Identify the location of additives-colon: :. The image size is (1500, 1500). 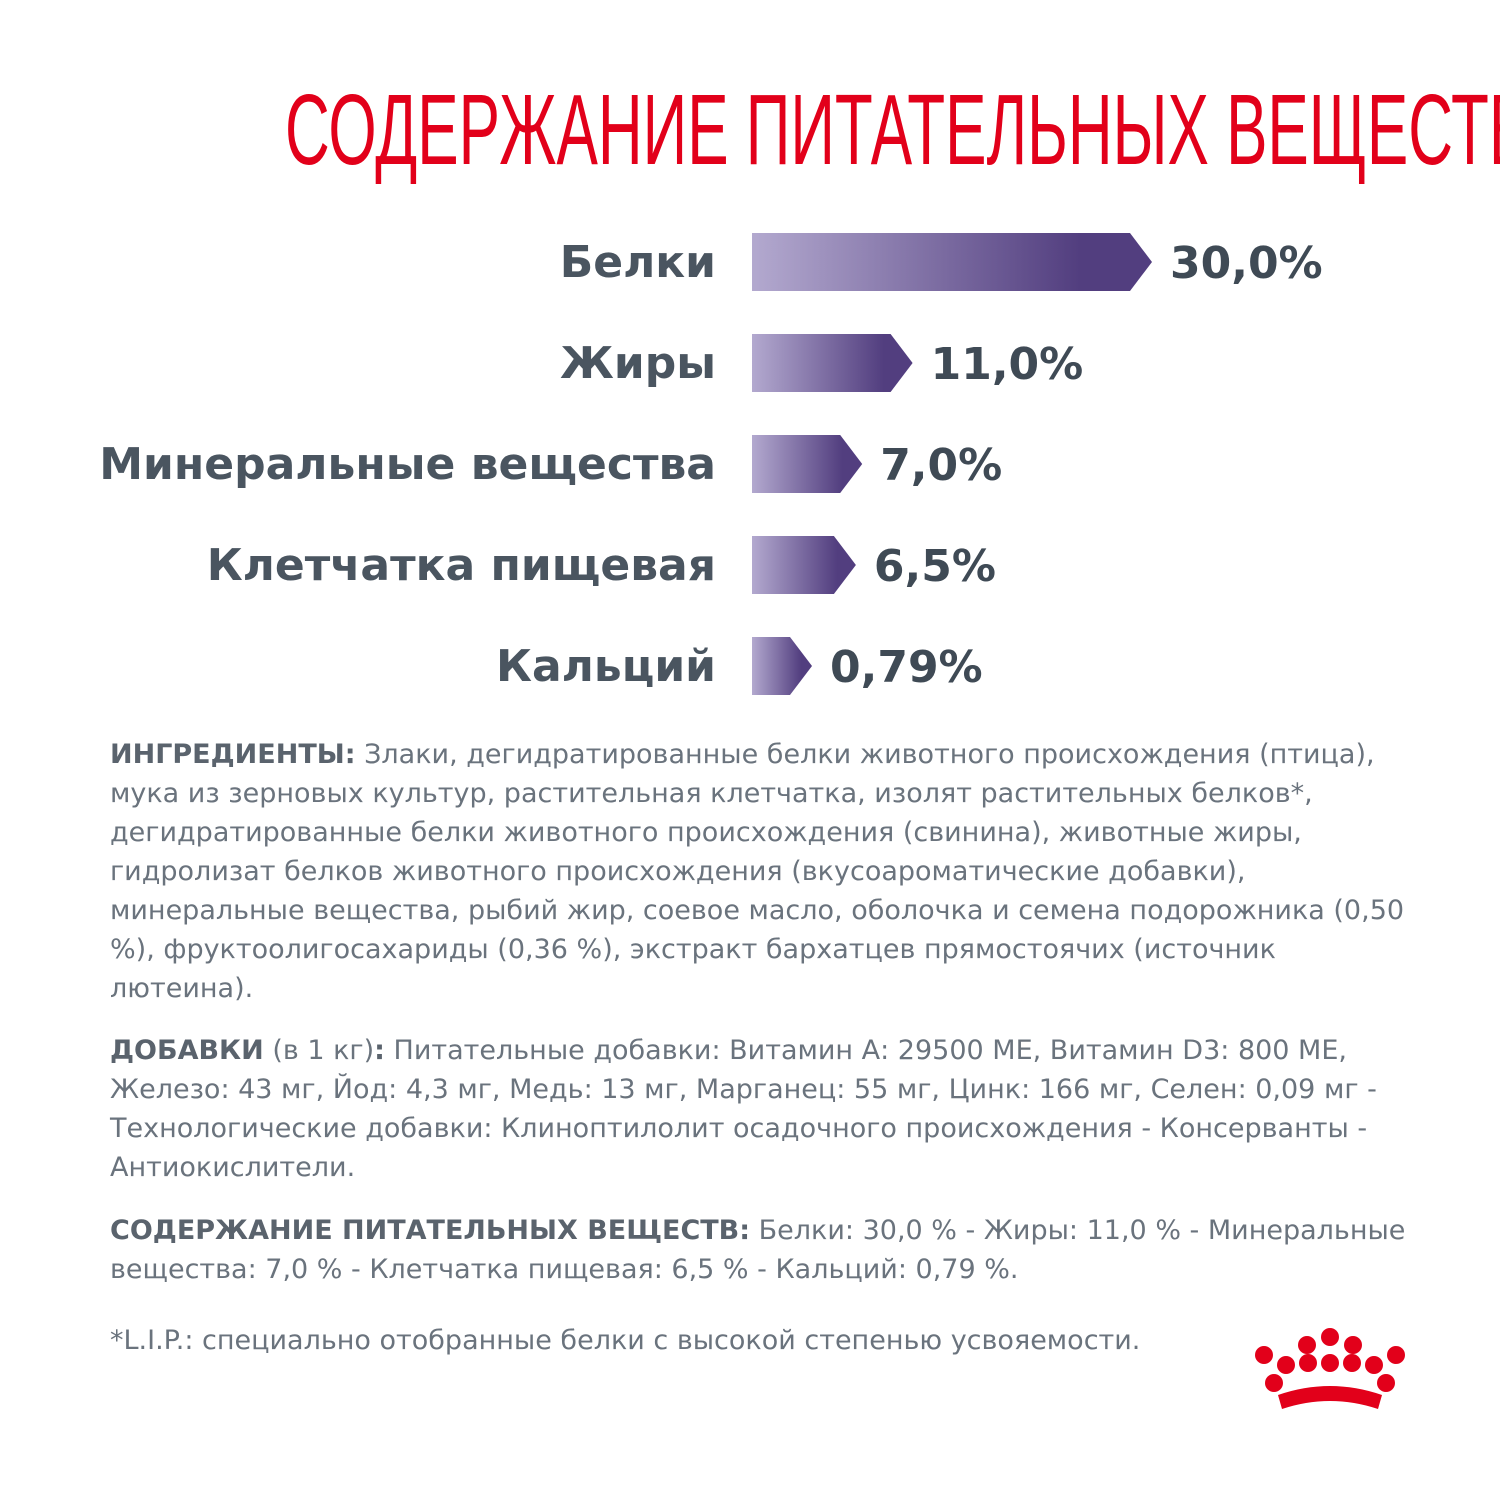
(379, 1050).